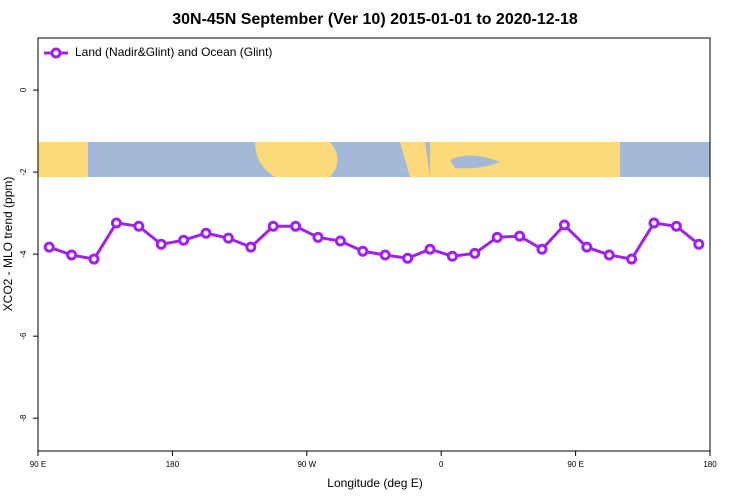 This screenshot has width=750, height=500. I want to click on legend-label: Land (Nadir&Glint) and Ocean (Glint), so click(173, 52).